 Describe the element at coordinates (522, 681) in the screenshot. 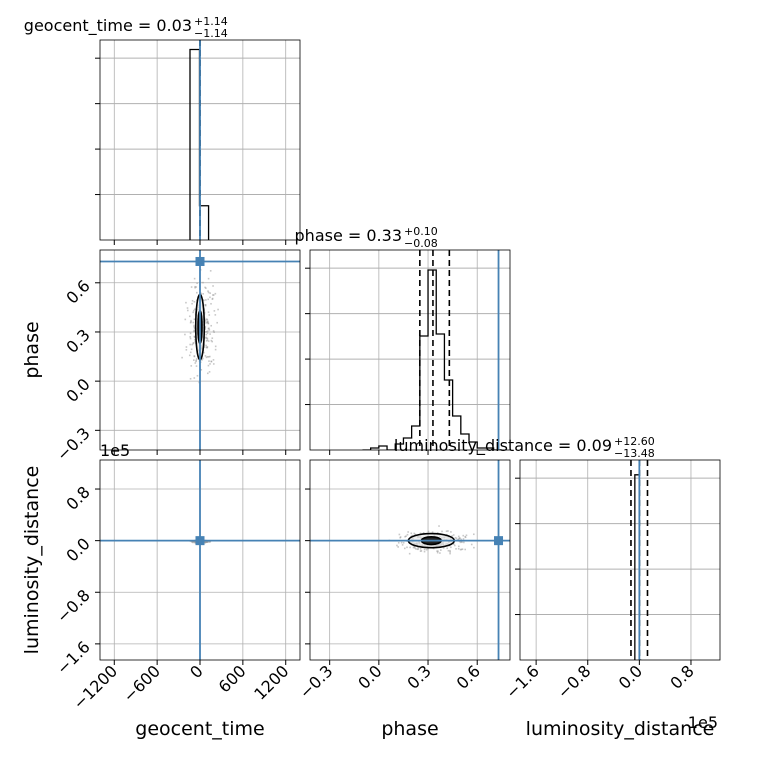

I see `x-tick-label: −1.6` at that location.